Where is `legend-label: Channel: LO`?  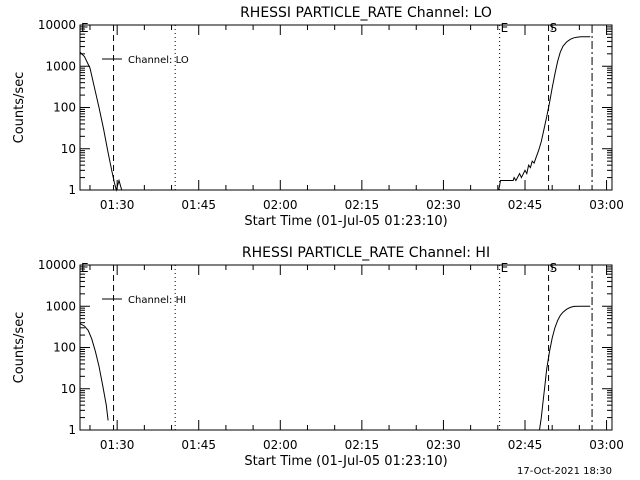
legend-label: Channel: LO is located at coordinates (158, 60).